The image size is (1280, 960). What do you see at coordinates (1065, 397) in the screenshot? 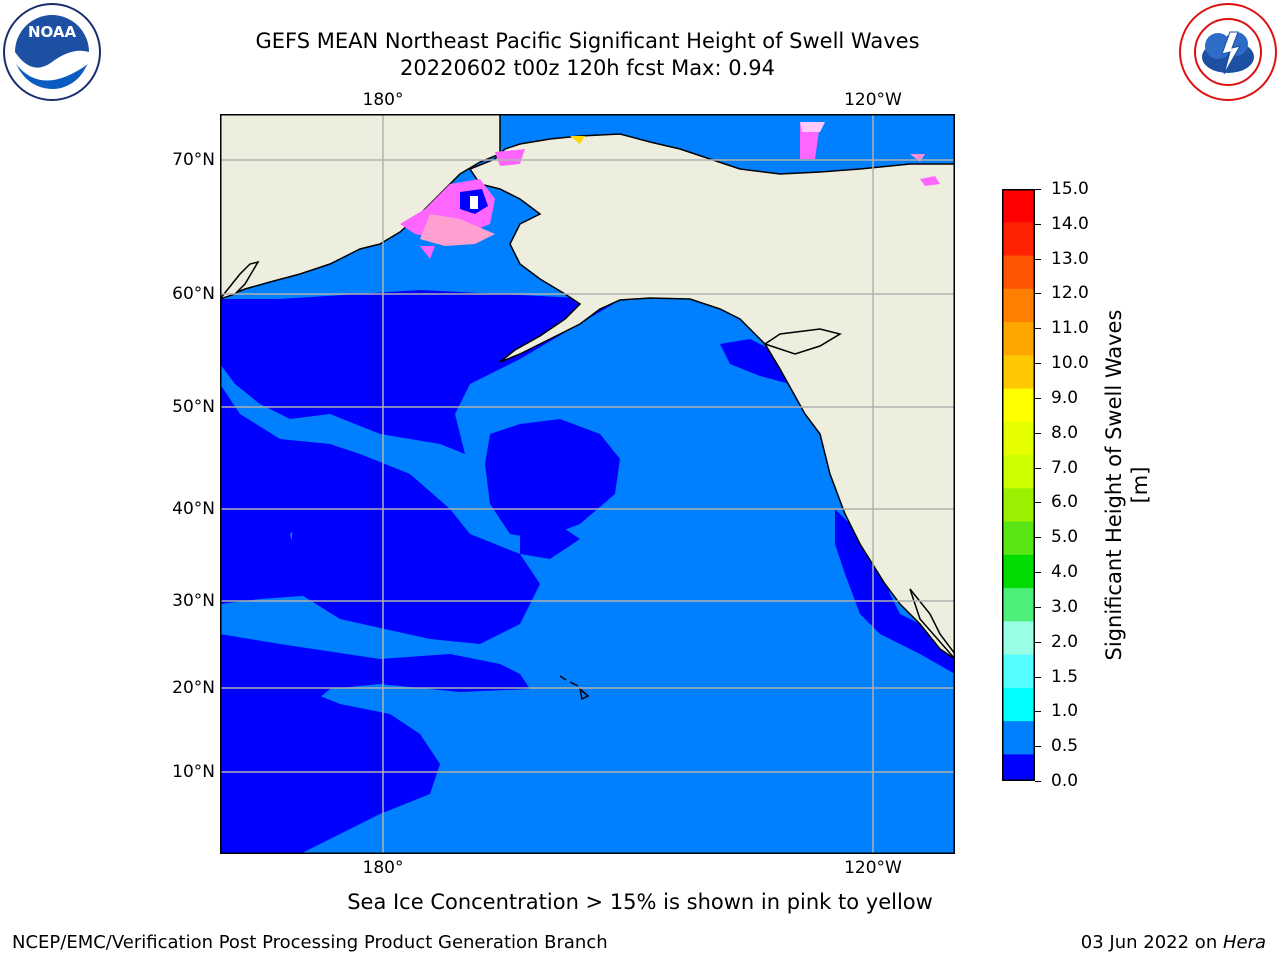
I see `colorbar-tick-label: 9.0` at bounding box center [1065, 397].